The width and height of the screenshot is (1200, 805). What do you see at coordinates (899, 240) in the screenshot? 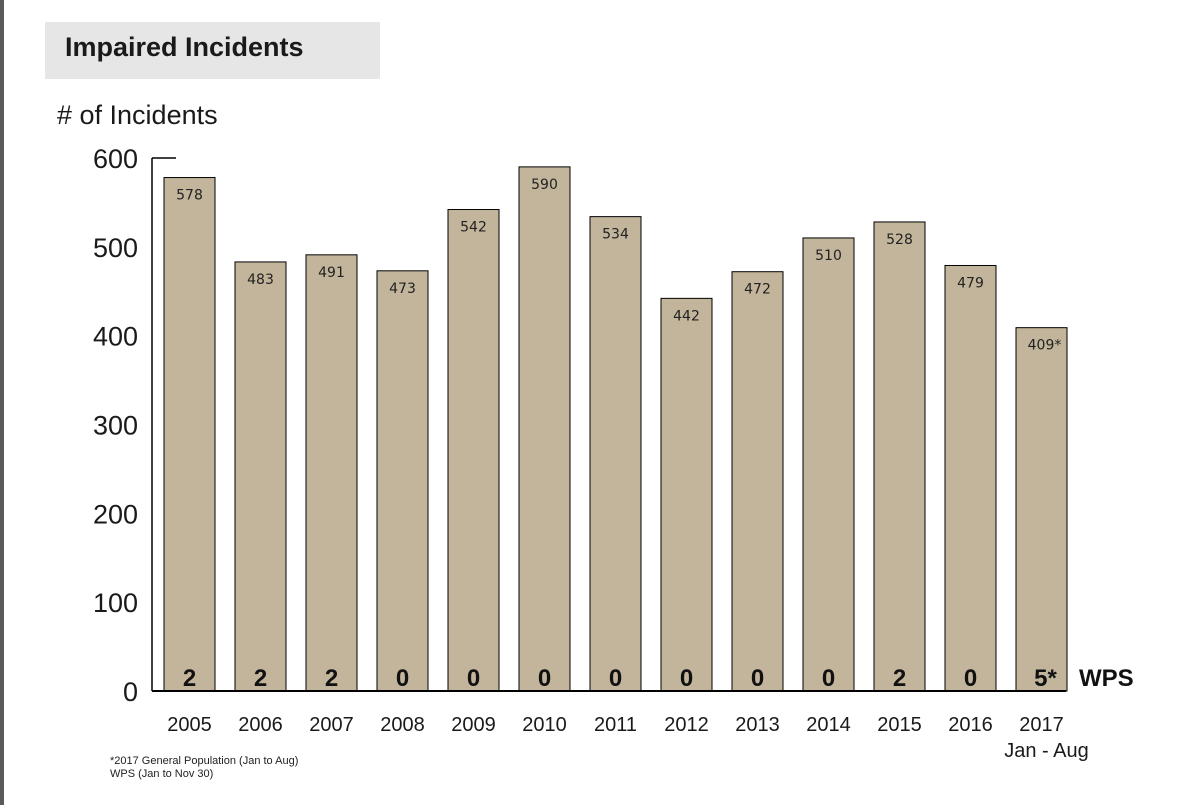
I see `bar-value-label-2015: 528` at bounding box center [899, 240].